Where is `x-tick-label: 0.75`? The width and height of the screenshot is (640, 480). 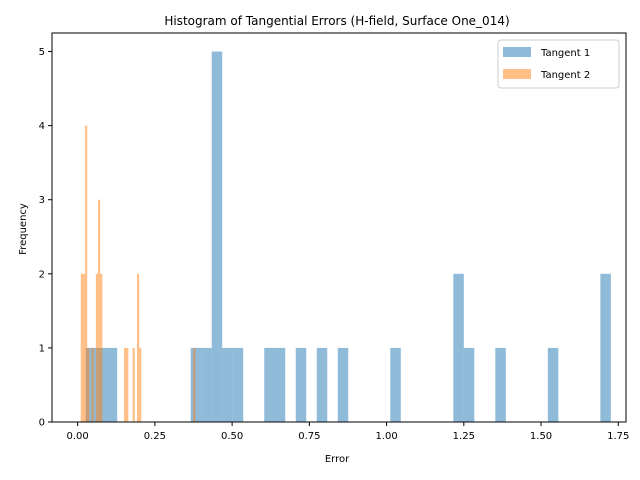
x-tick-label: 0.75 is located at coordinates (309, 436).